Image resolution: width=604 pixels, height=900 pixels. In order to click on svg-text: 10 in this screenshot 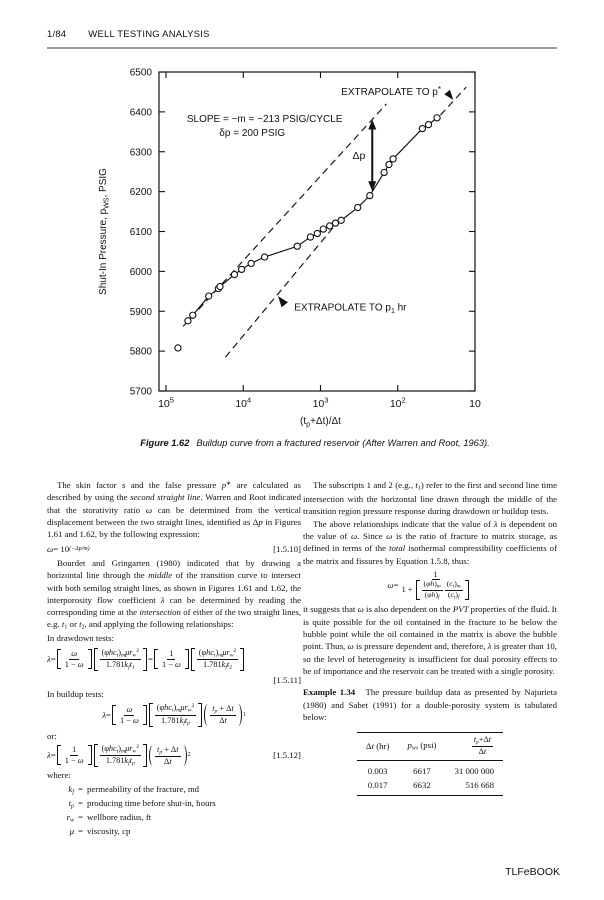, I will do `click(475, 404)`.